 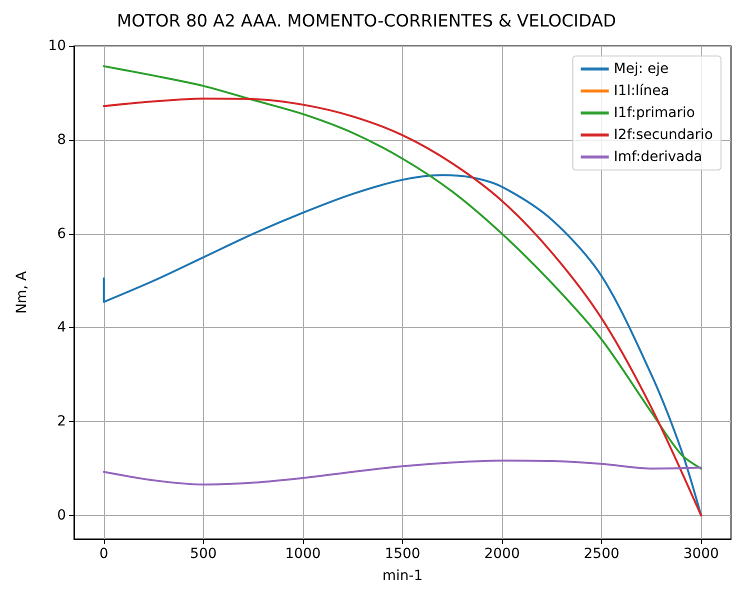 I want to click on x-tick-label: 1000, so click(x=303, y=554).